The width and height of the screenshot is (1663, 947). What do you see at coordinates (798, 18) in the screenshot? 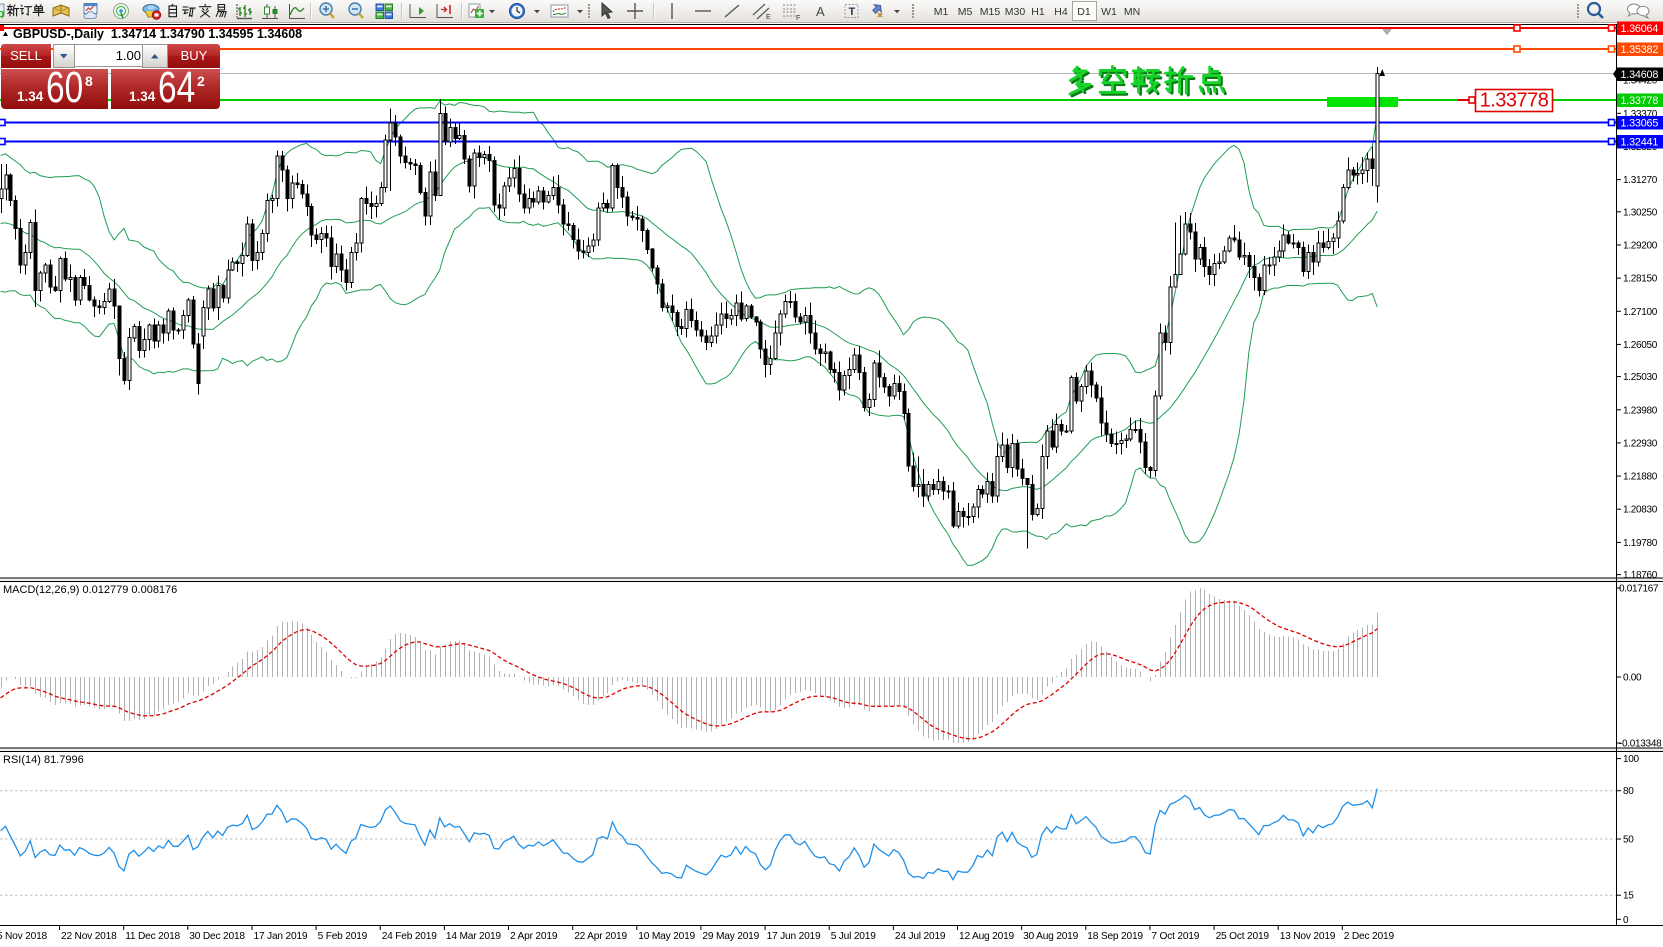
I see `svg-text: F` at bounding box center [798, 18].